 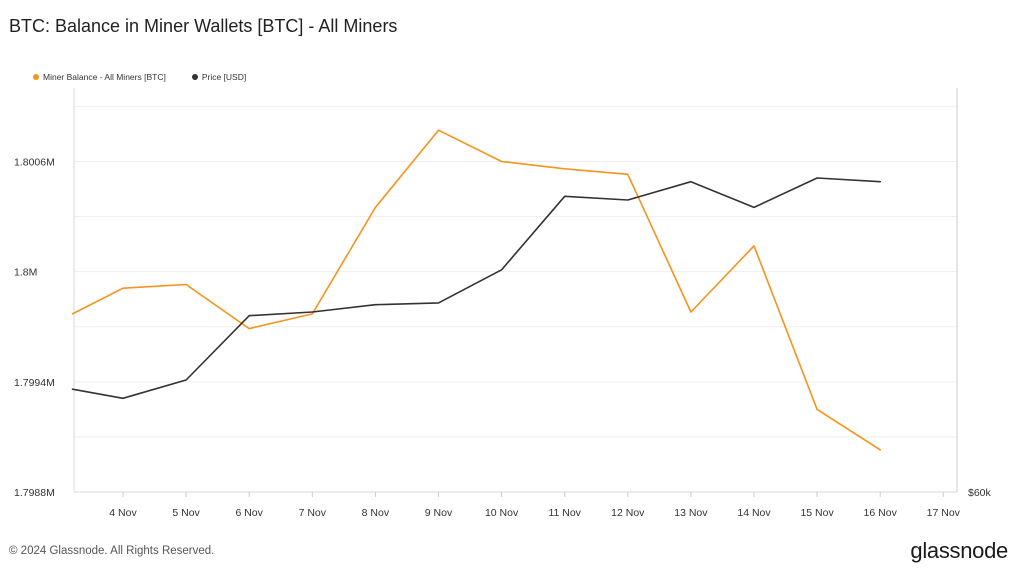 What do you see at coordinates (25, 273) in the screenshot?
I see `y-tick-label: 1.8M` at bounding box center [25, 273].